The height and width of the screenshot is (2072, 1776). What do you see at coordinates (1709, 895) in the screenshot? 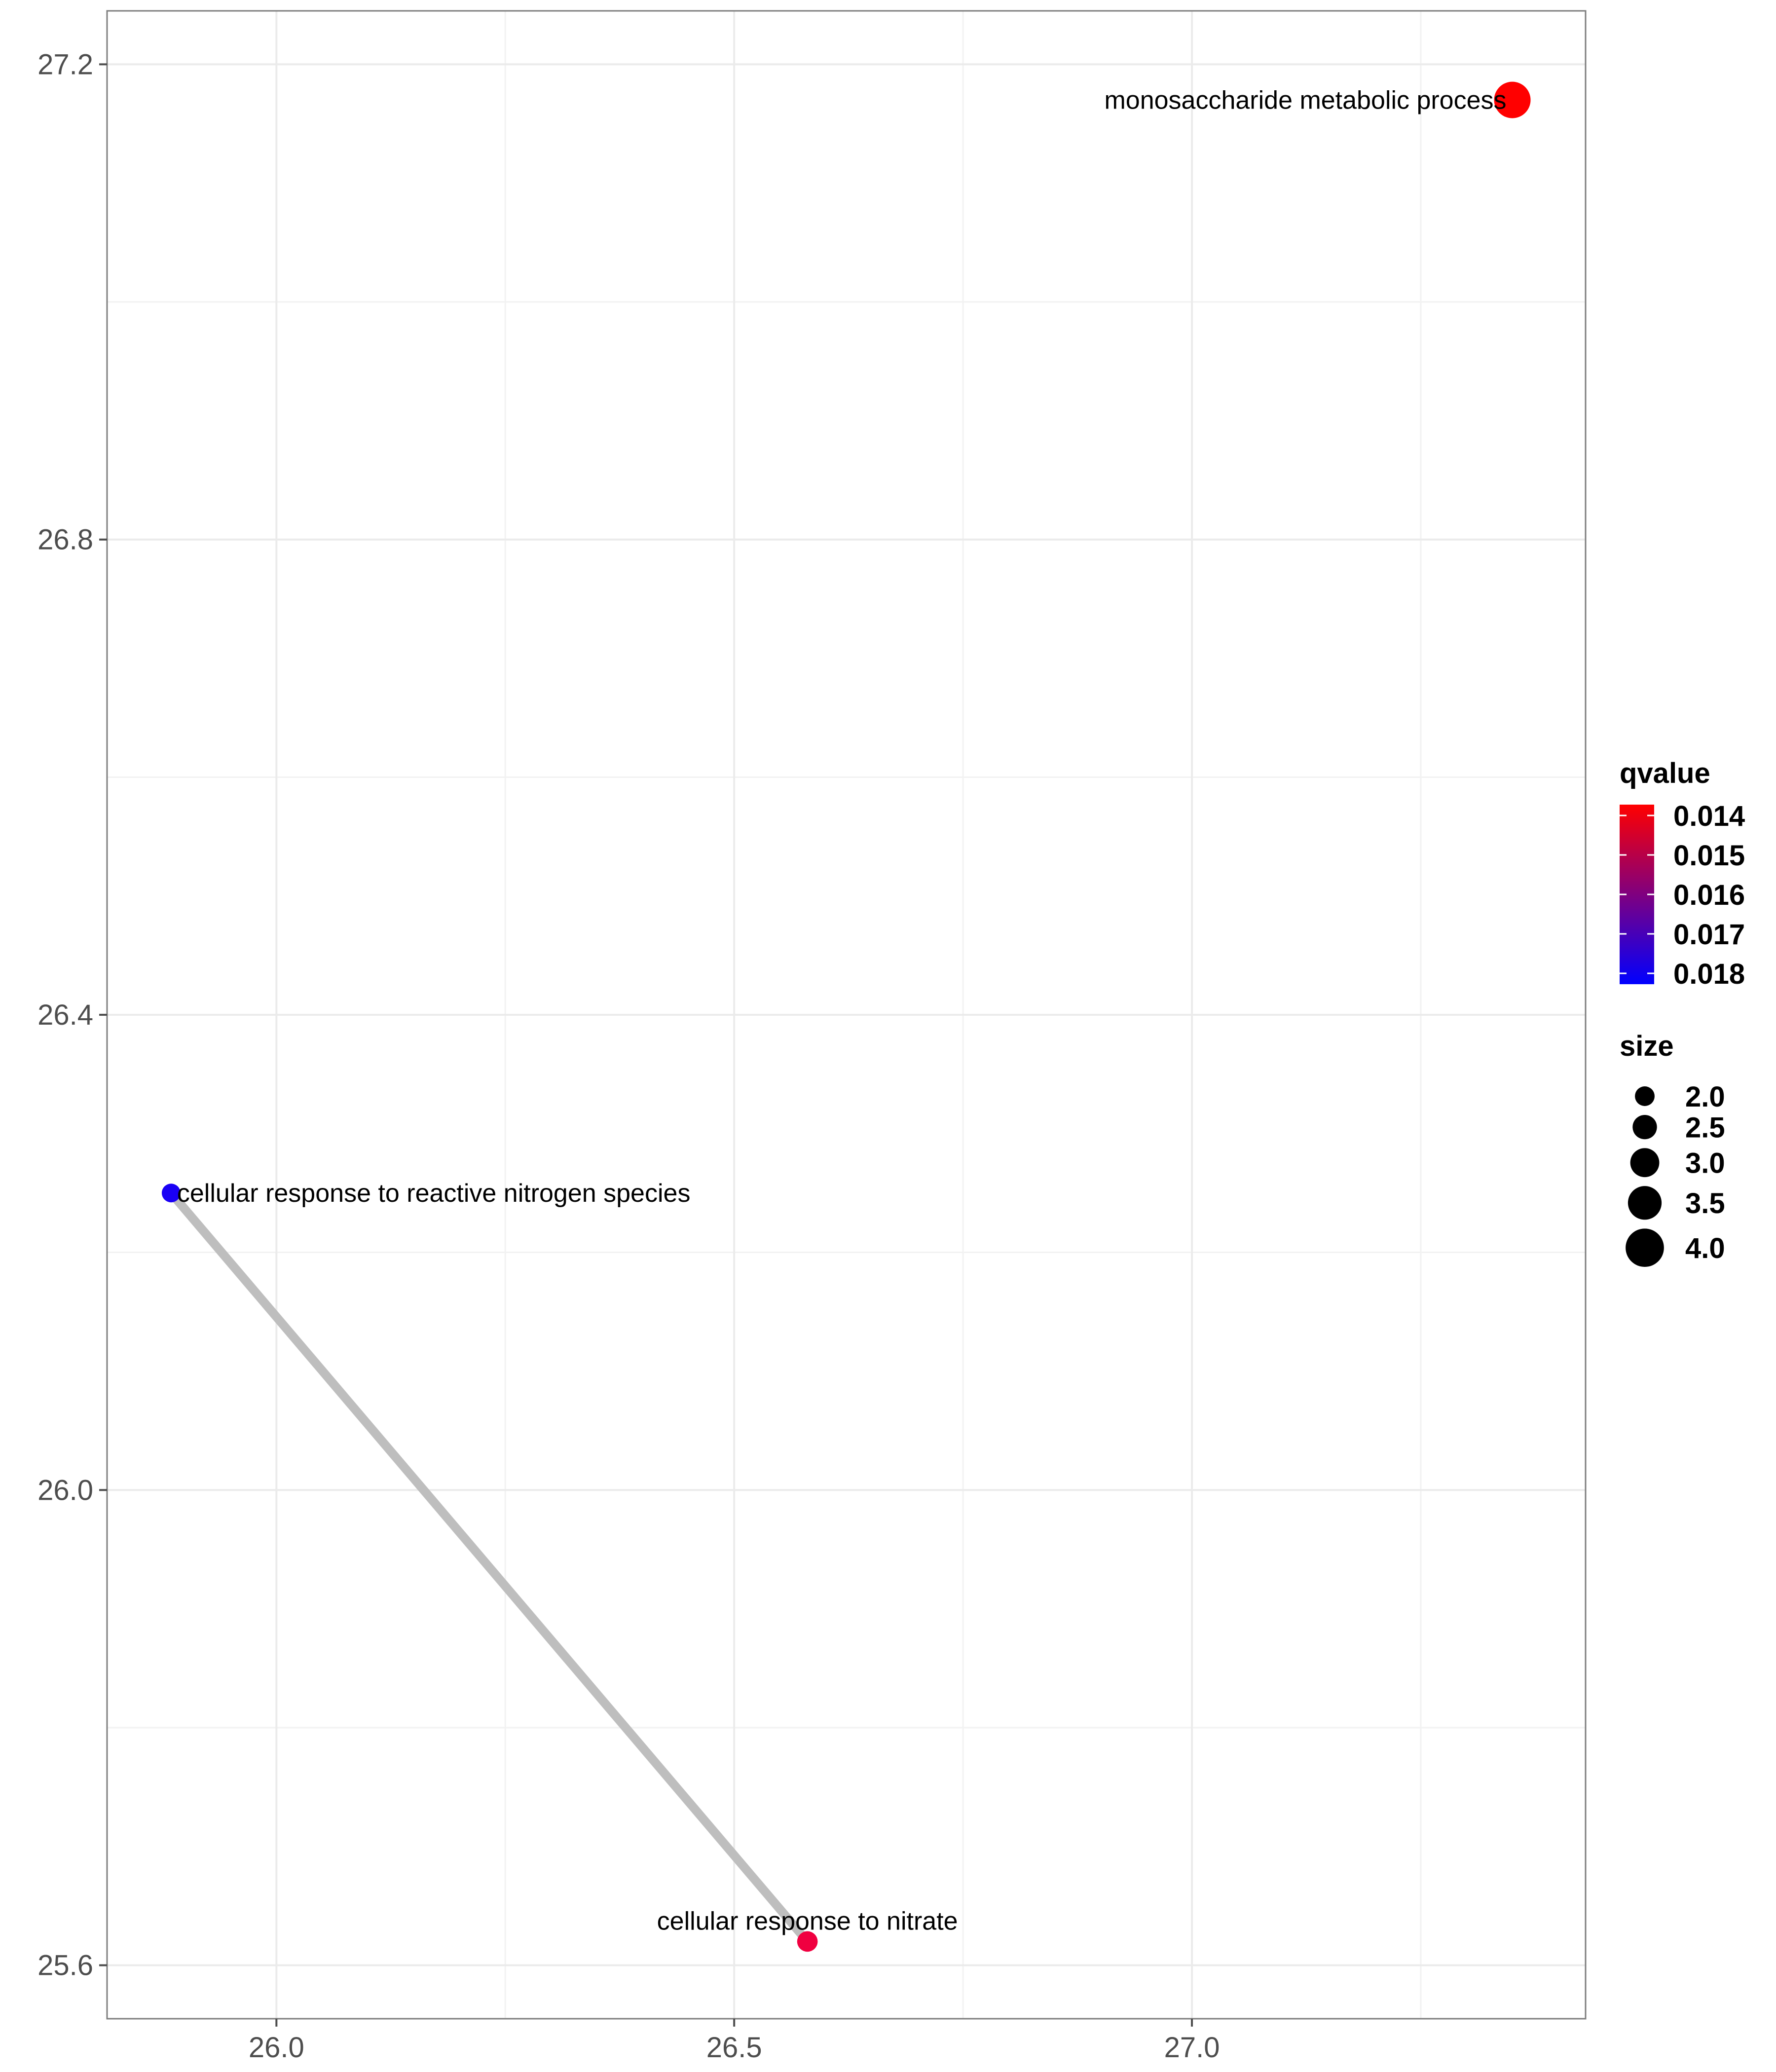
I see `color-legend-label: 0.016` at bounding box center [1709, 895].